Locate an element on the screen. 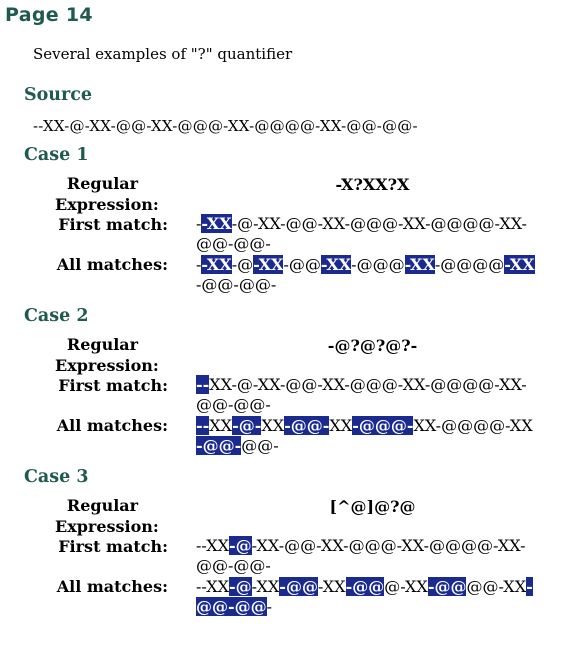 This screenshot has height=649, width=567. match-plain-text: -@@@@ is located at coordinates (469, 264).